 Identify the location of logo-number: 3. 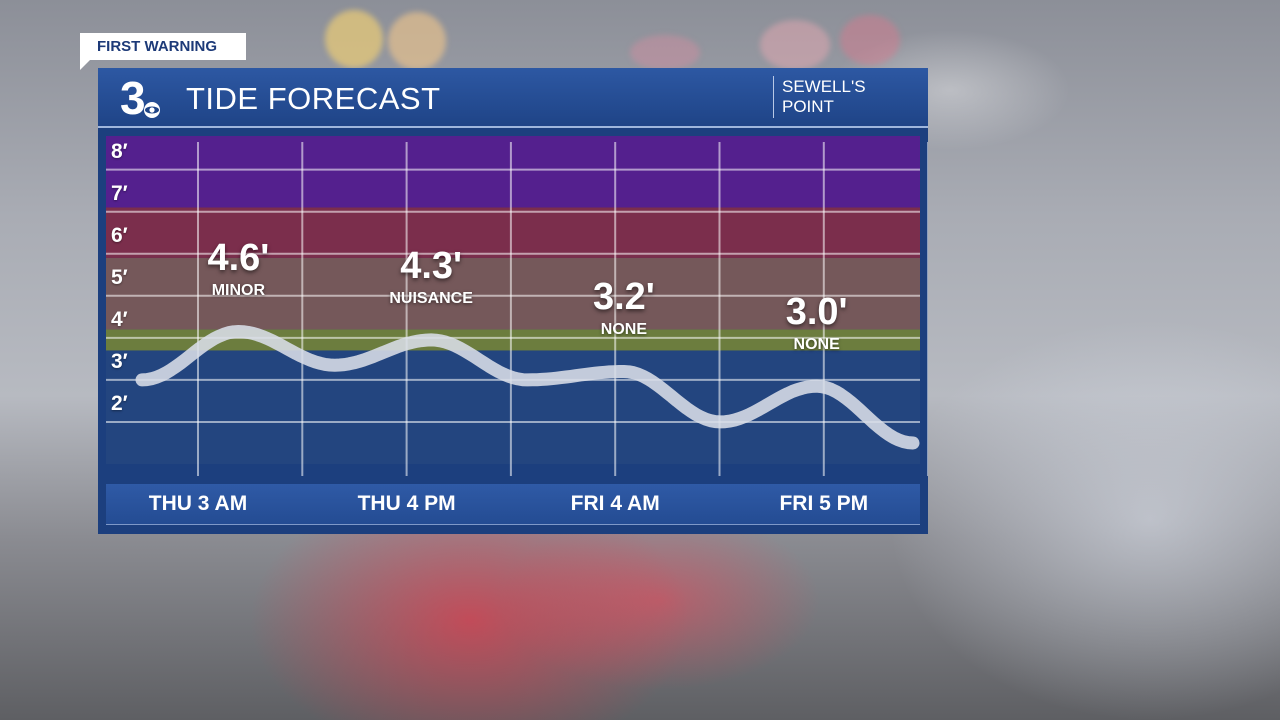
(133, 97).